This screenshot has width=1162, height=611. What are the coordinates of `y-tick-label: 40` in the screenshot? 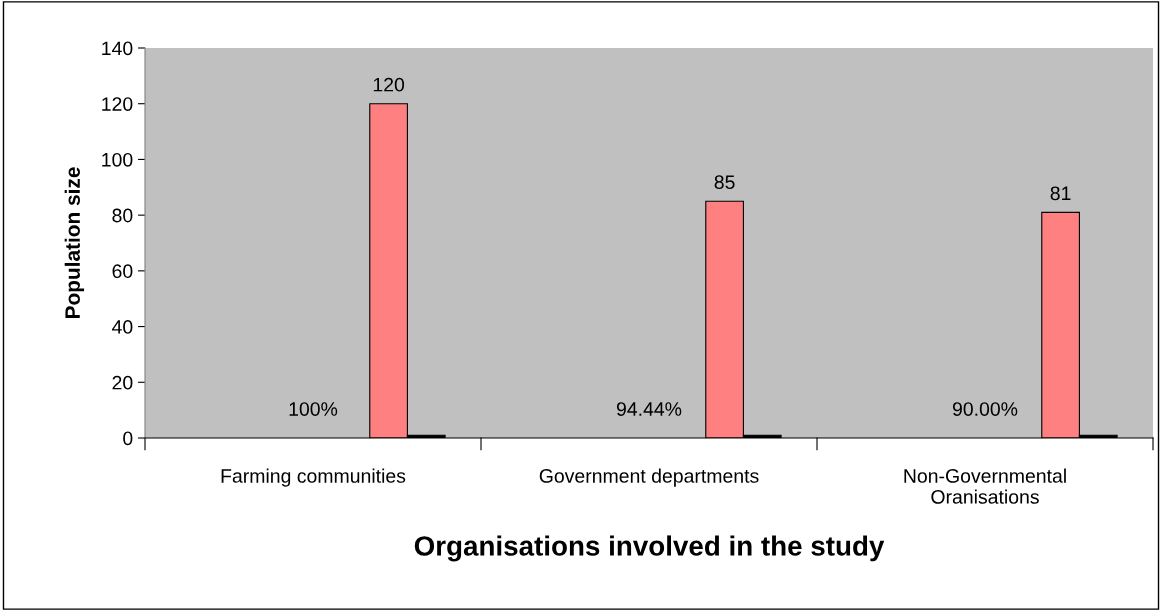 It's located at (122, 327).